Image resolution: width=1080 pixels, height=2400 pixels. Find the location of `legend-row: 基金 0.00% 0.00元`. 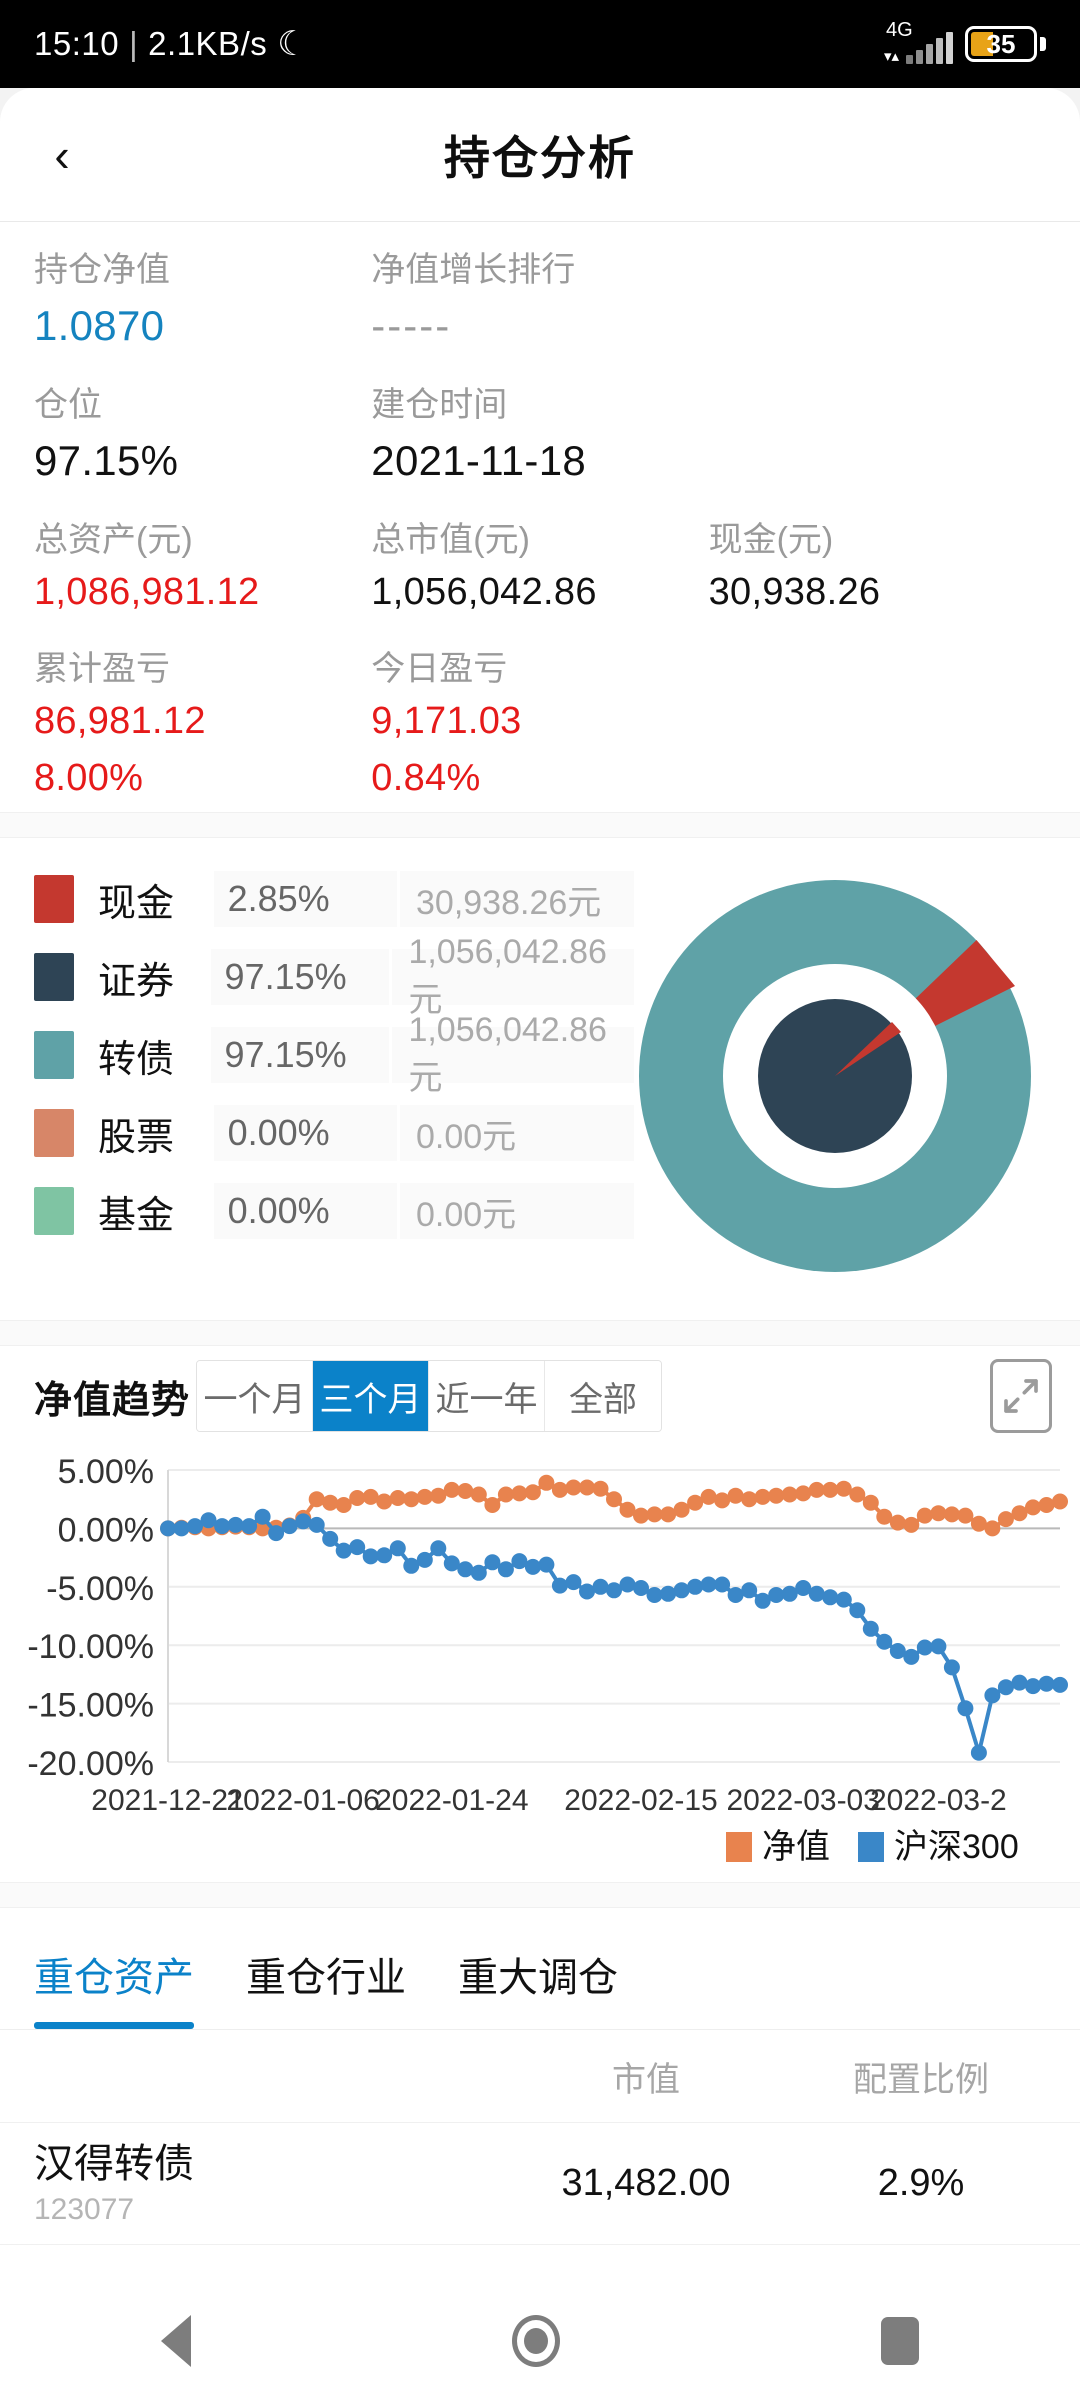

legend-row: 基金 0.00% 0.00元 is located at coordinates (334, 1211).